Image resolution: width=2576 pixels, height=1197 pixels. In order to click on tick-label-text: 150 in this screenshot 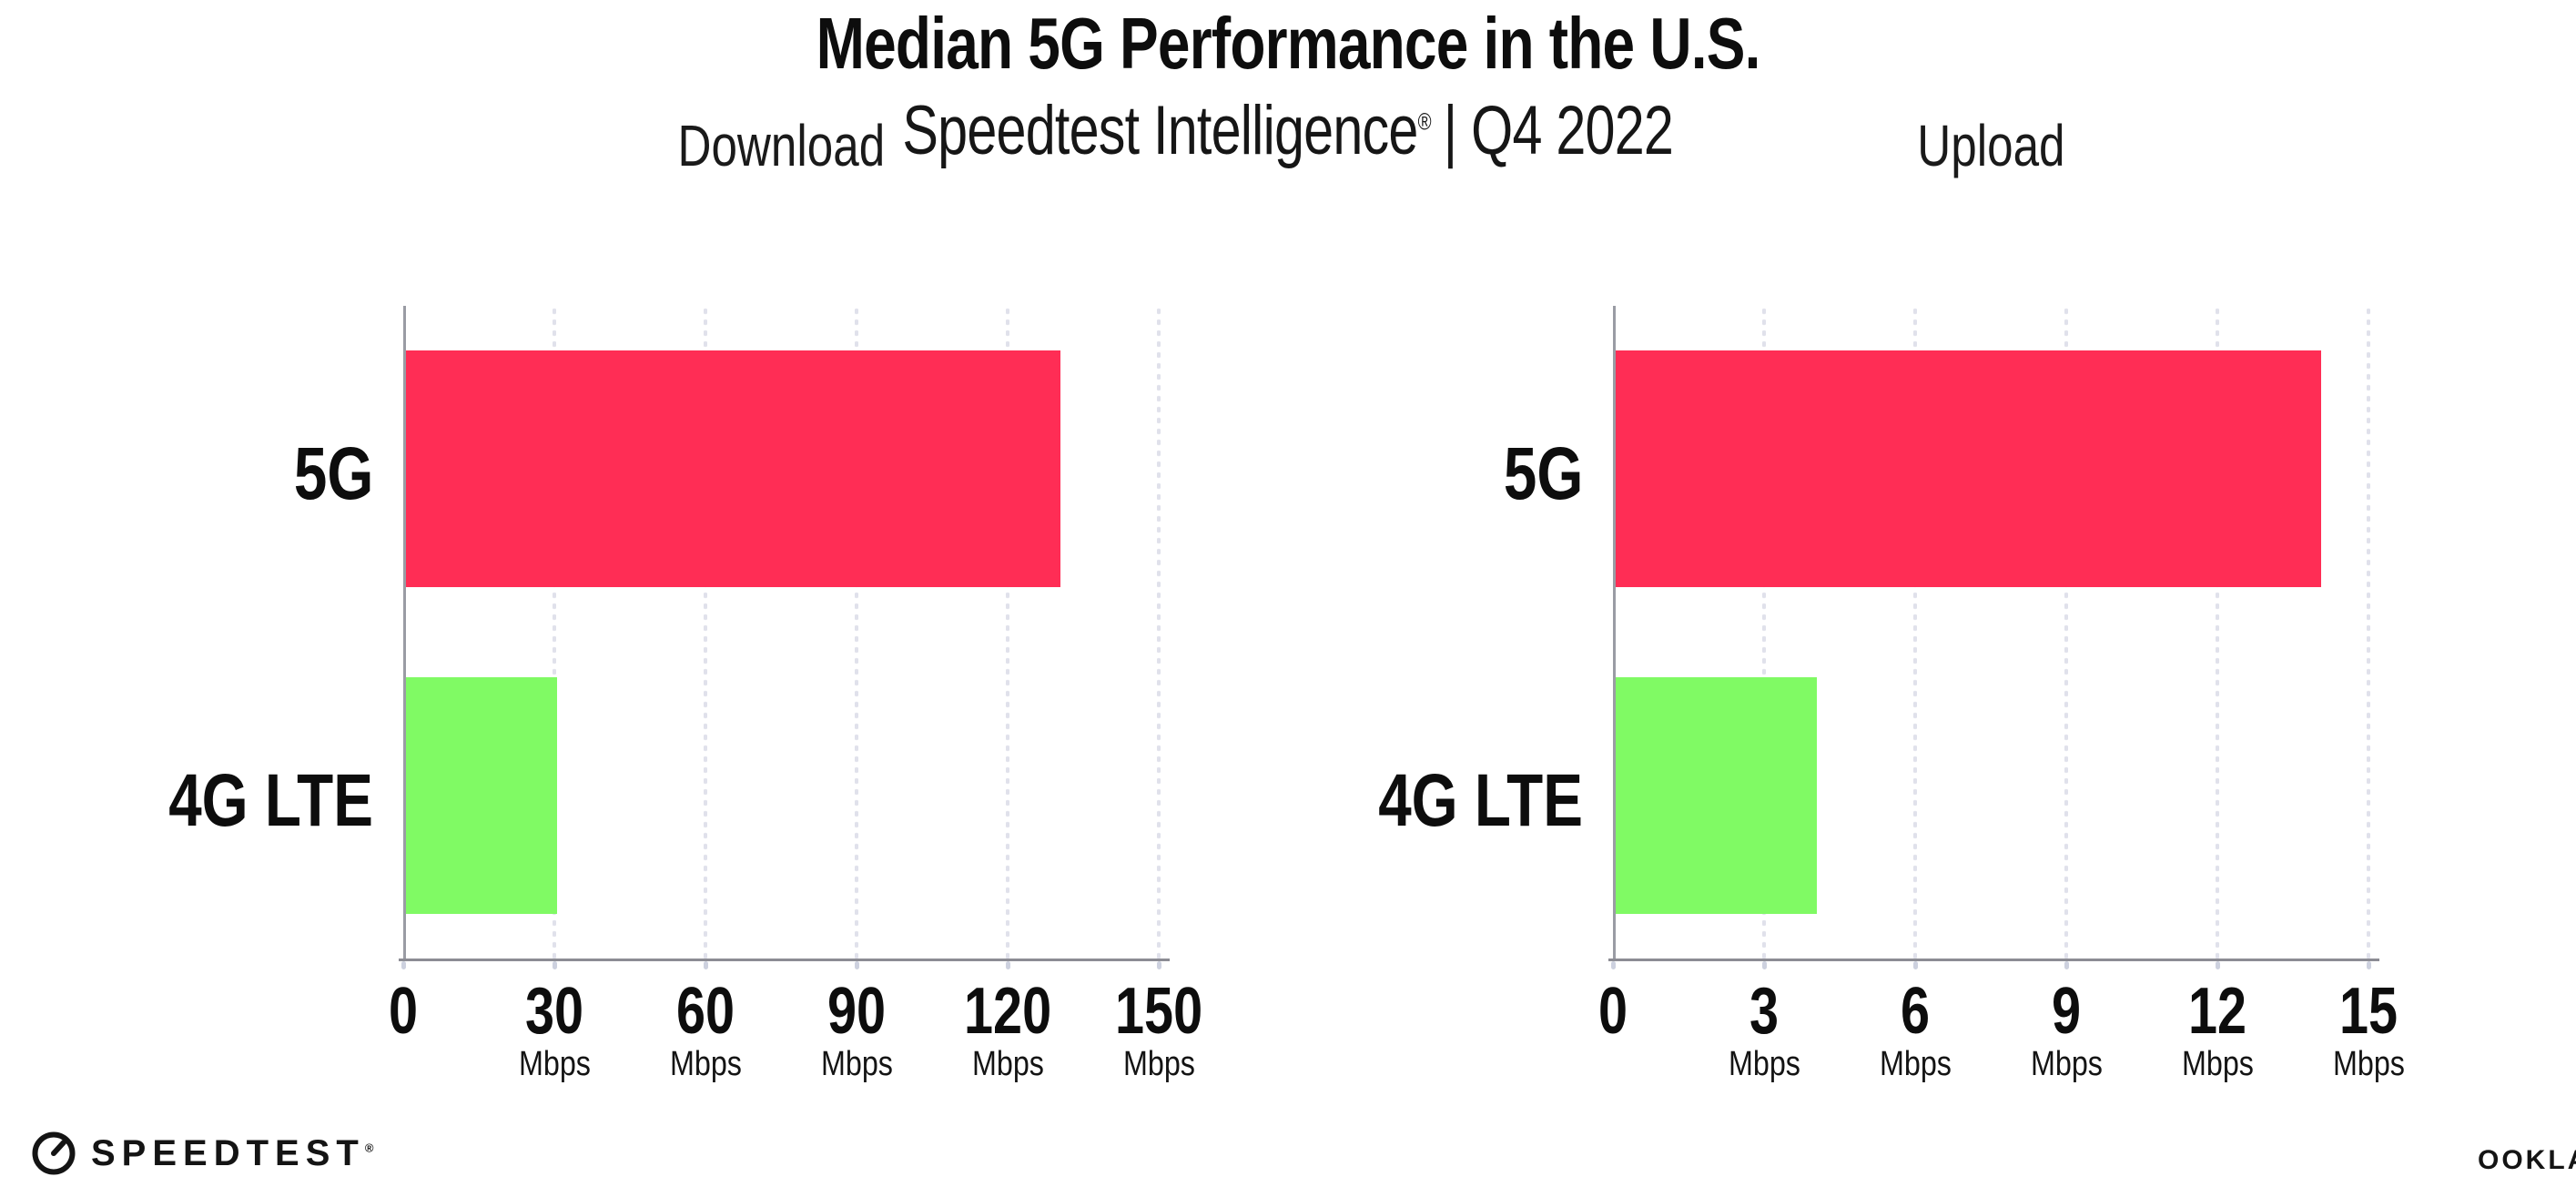, I will do `click(1158, 1011)`.